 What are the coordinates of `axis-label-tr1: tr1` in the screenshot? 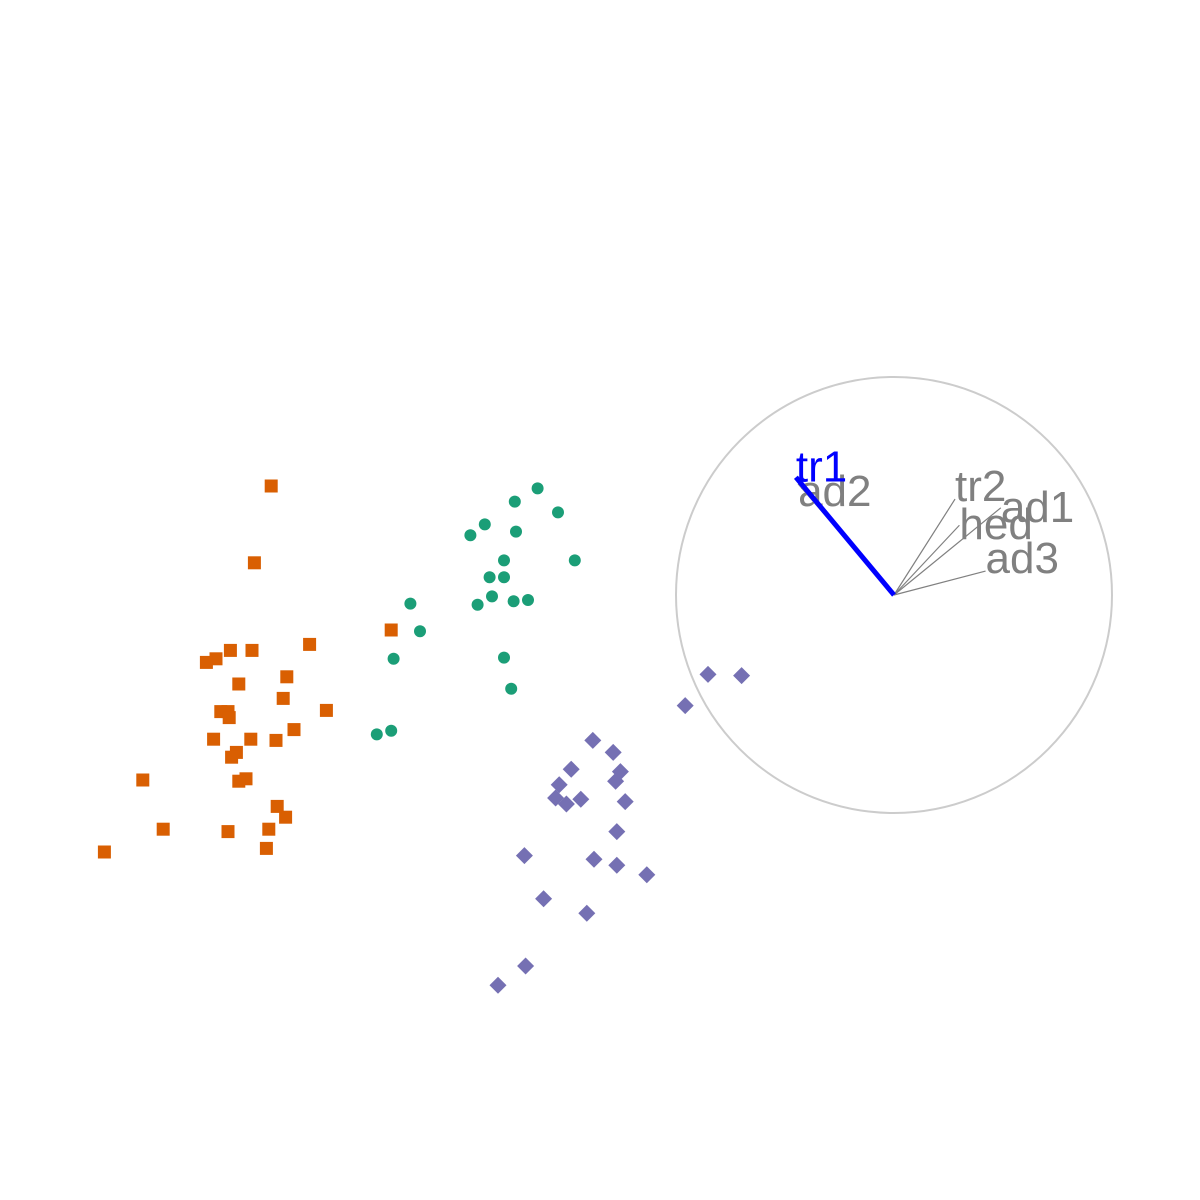 It's located at (821, 466).